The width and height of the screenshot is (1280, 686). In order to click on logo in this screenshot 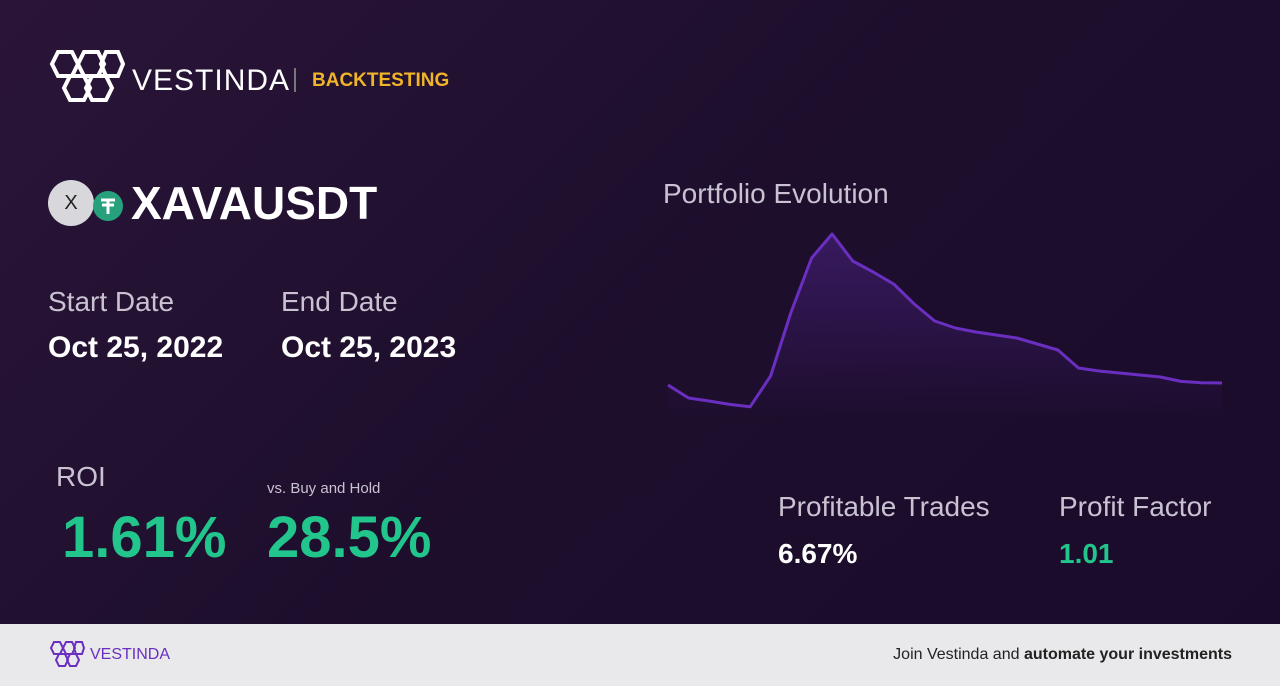, I will do `click(87, 76)`.